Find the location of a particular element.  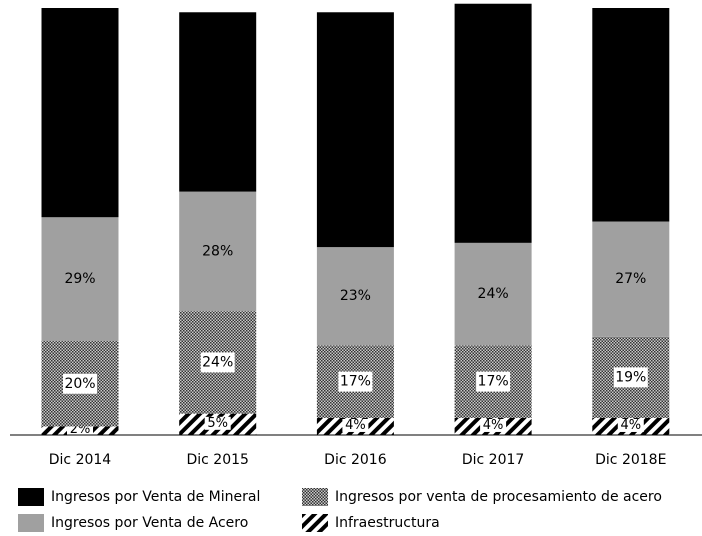

data-label: 19% is located at coordinates (630, 377).